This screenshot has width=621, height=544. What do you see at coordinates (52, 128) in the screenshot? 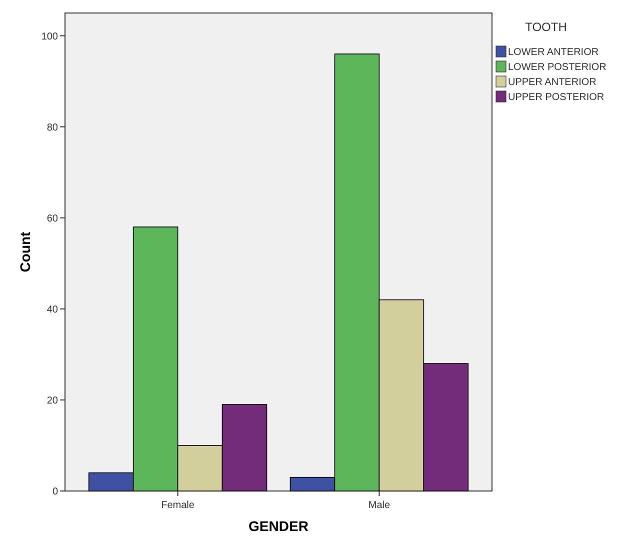
I see `y-tick-label: 80` at bounding box center [52, 128].